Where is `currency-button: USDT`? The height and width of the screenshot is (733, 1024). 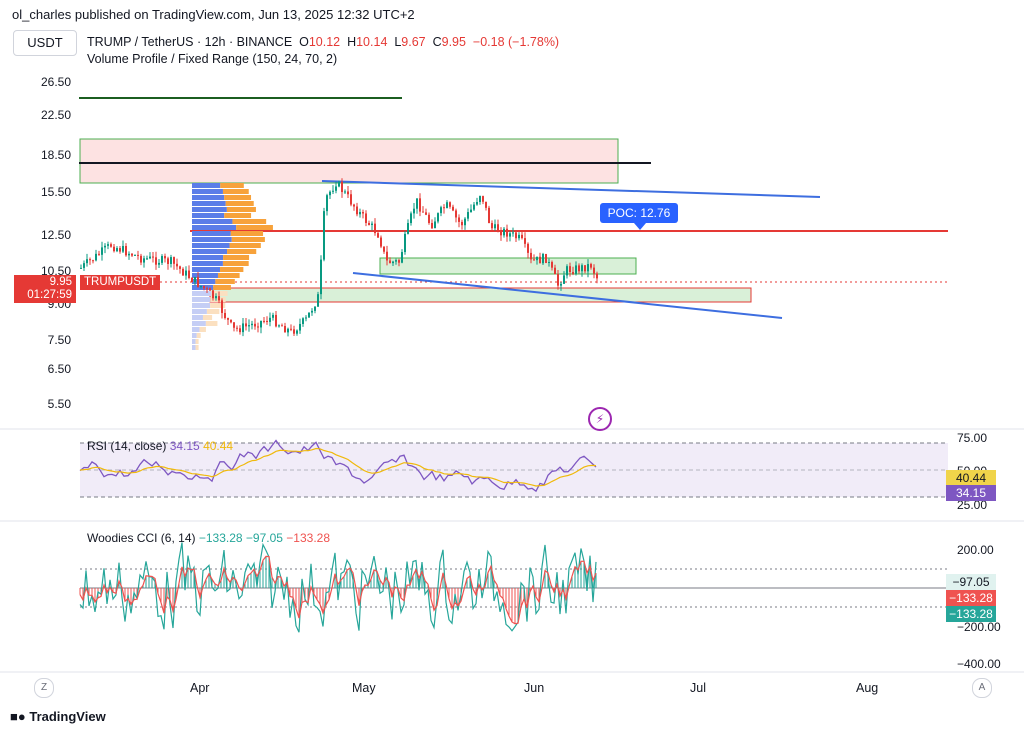 currency-button: USDT is located at coordinates (45, 43).